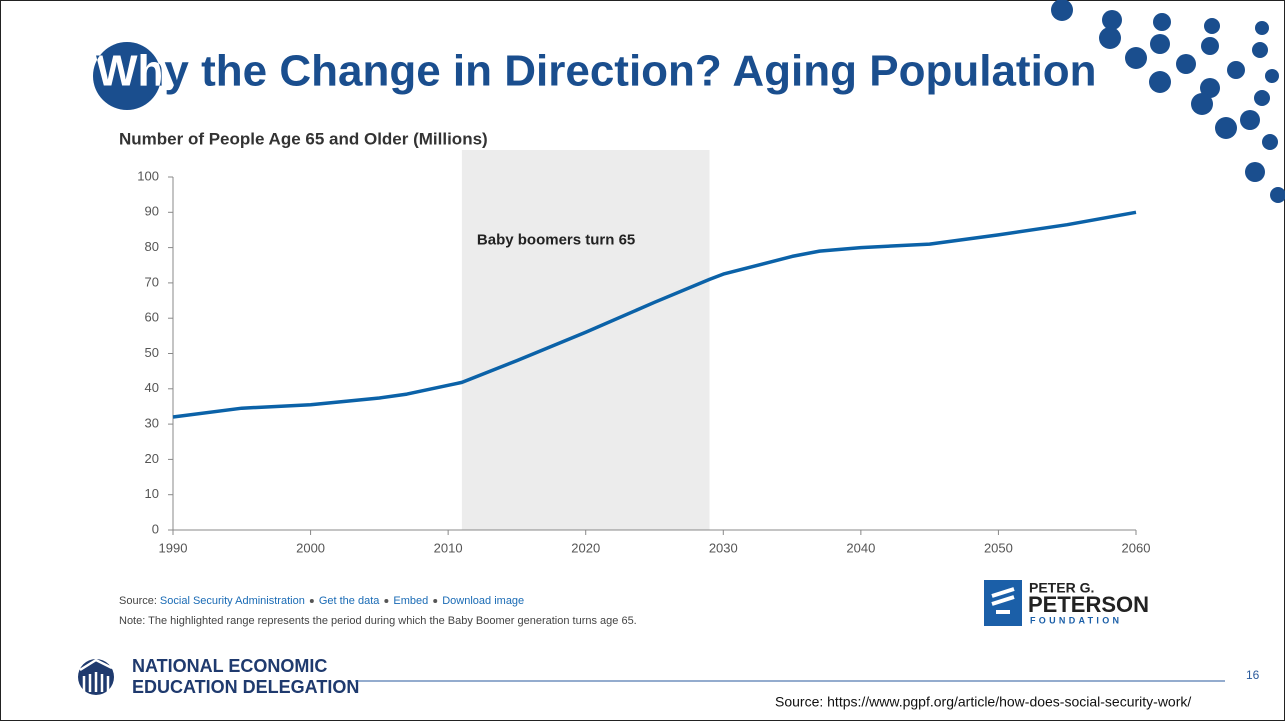 The image size is (1285, 721). I want to click on y-tick-label: 50, so click(152, 352).